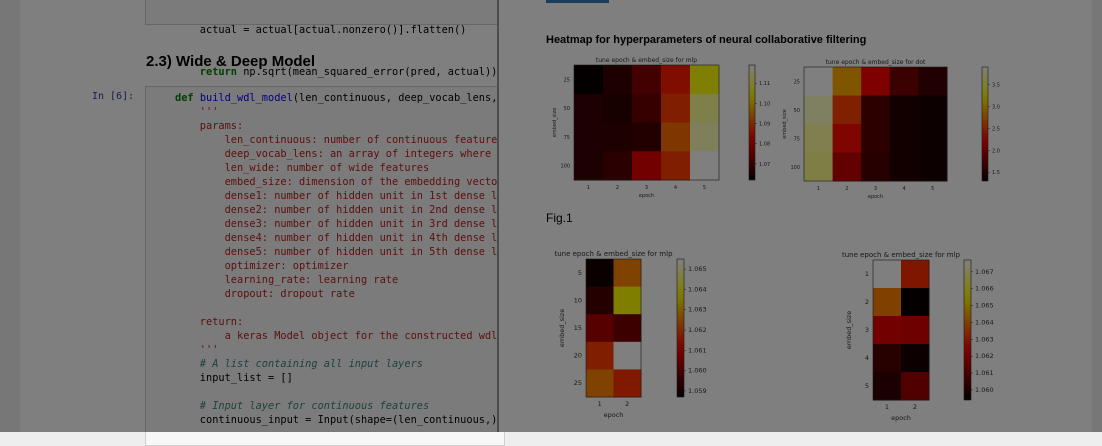 This screenshot has width=1102, height=446. Describe the element at coordinates (697, 269) in the screenshot. I see `colorbar-tick-label: 1.065` at that location.